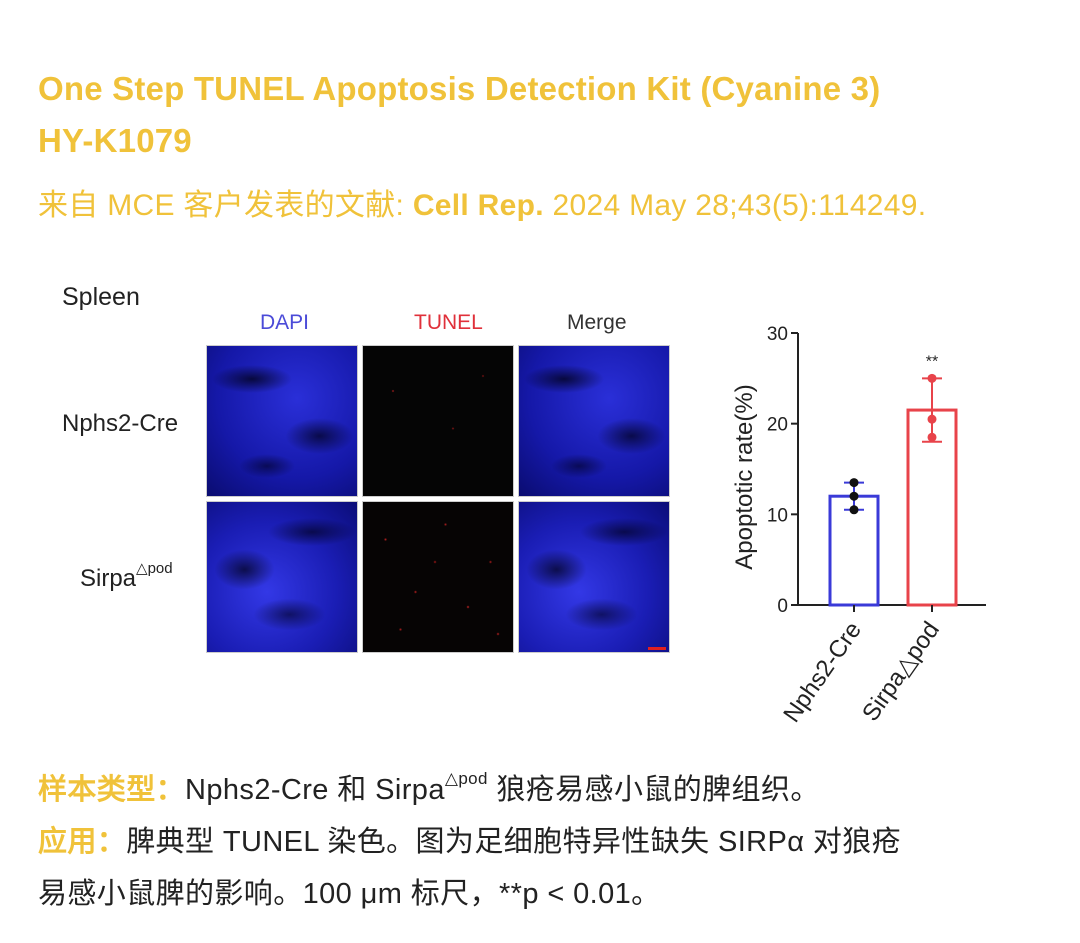  Describe the element at coordinates (315, 790) in the screenshot. I see `sample-type-text-a: Nphs2-Cre 和 Sirpa` at that location.